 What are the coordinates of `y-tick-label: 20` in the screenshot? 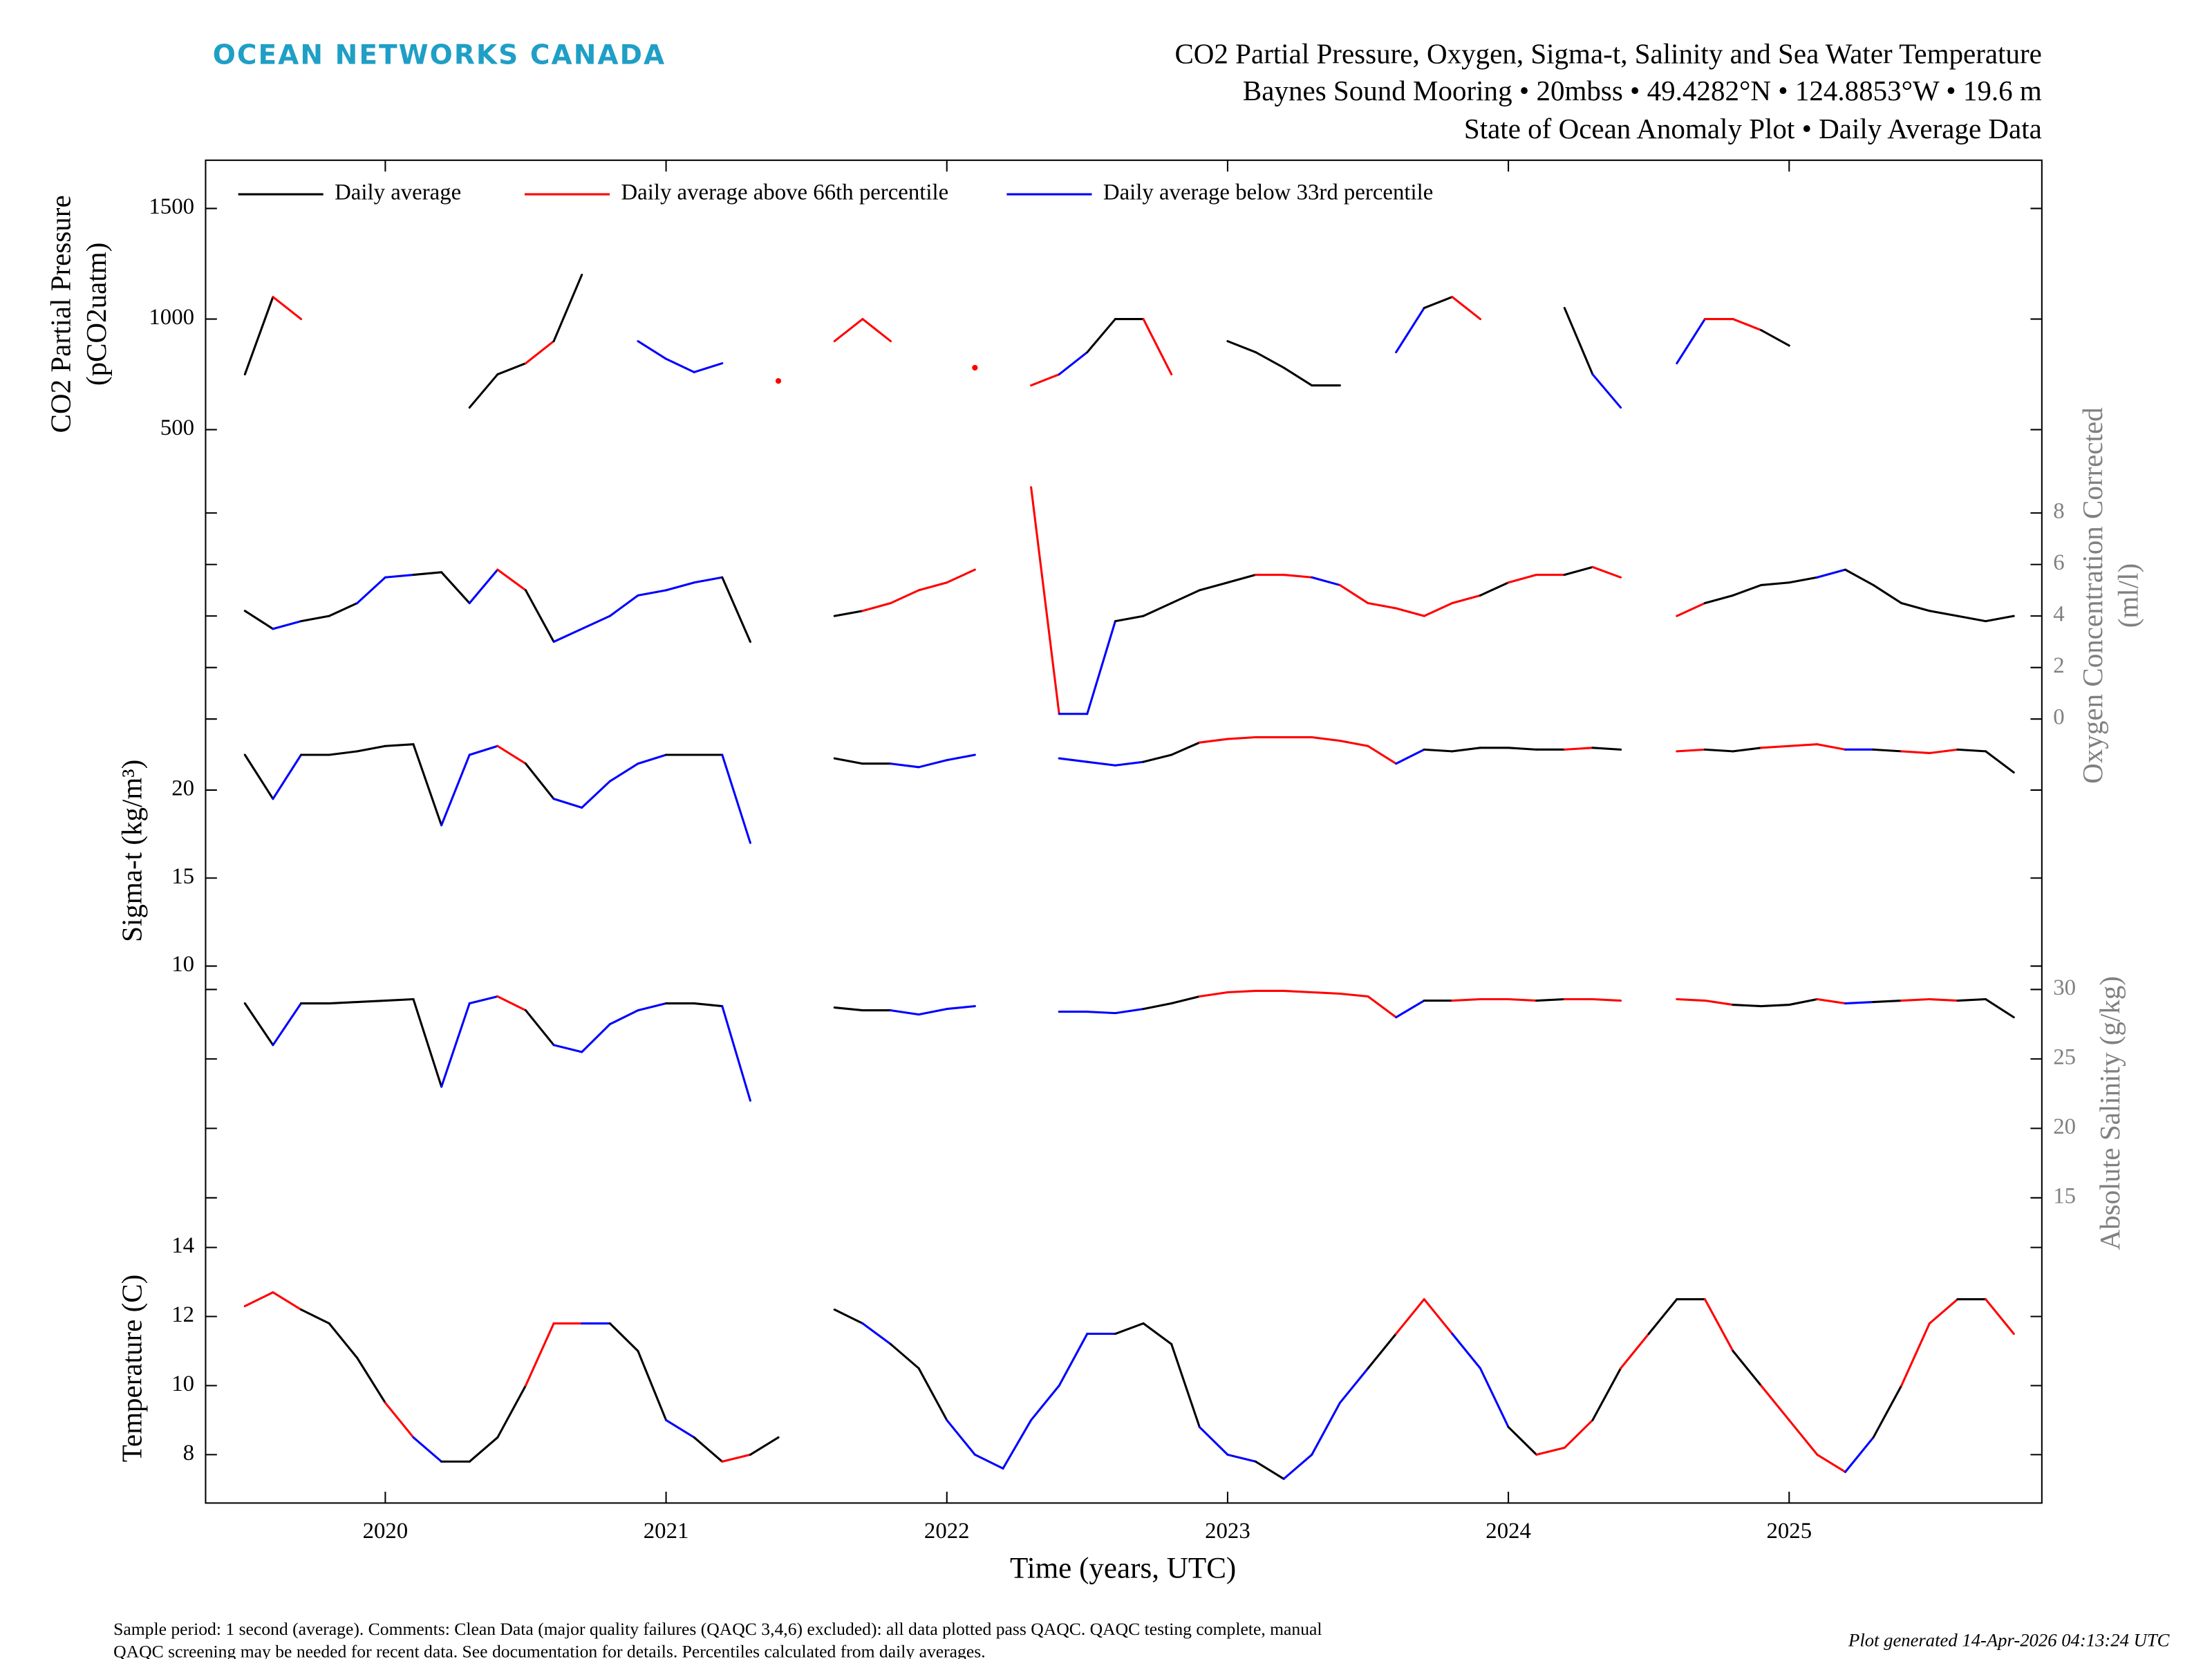 It's located at (182, 788).